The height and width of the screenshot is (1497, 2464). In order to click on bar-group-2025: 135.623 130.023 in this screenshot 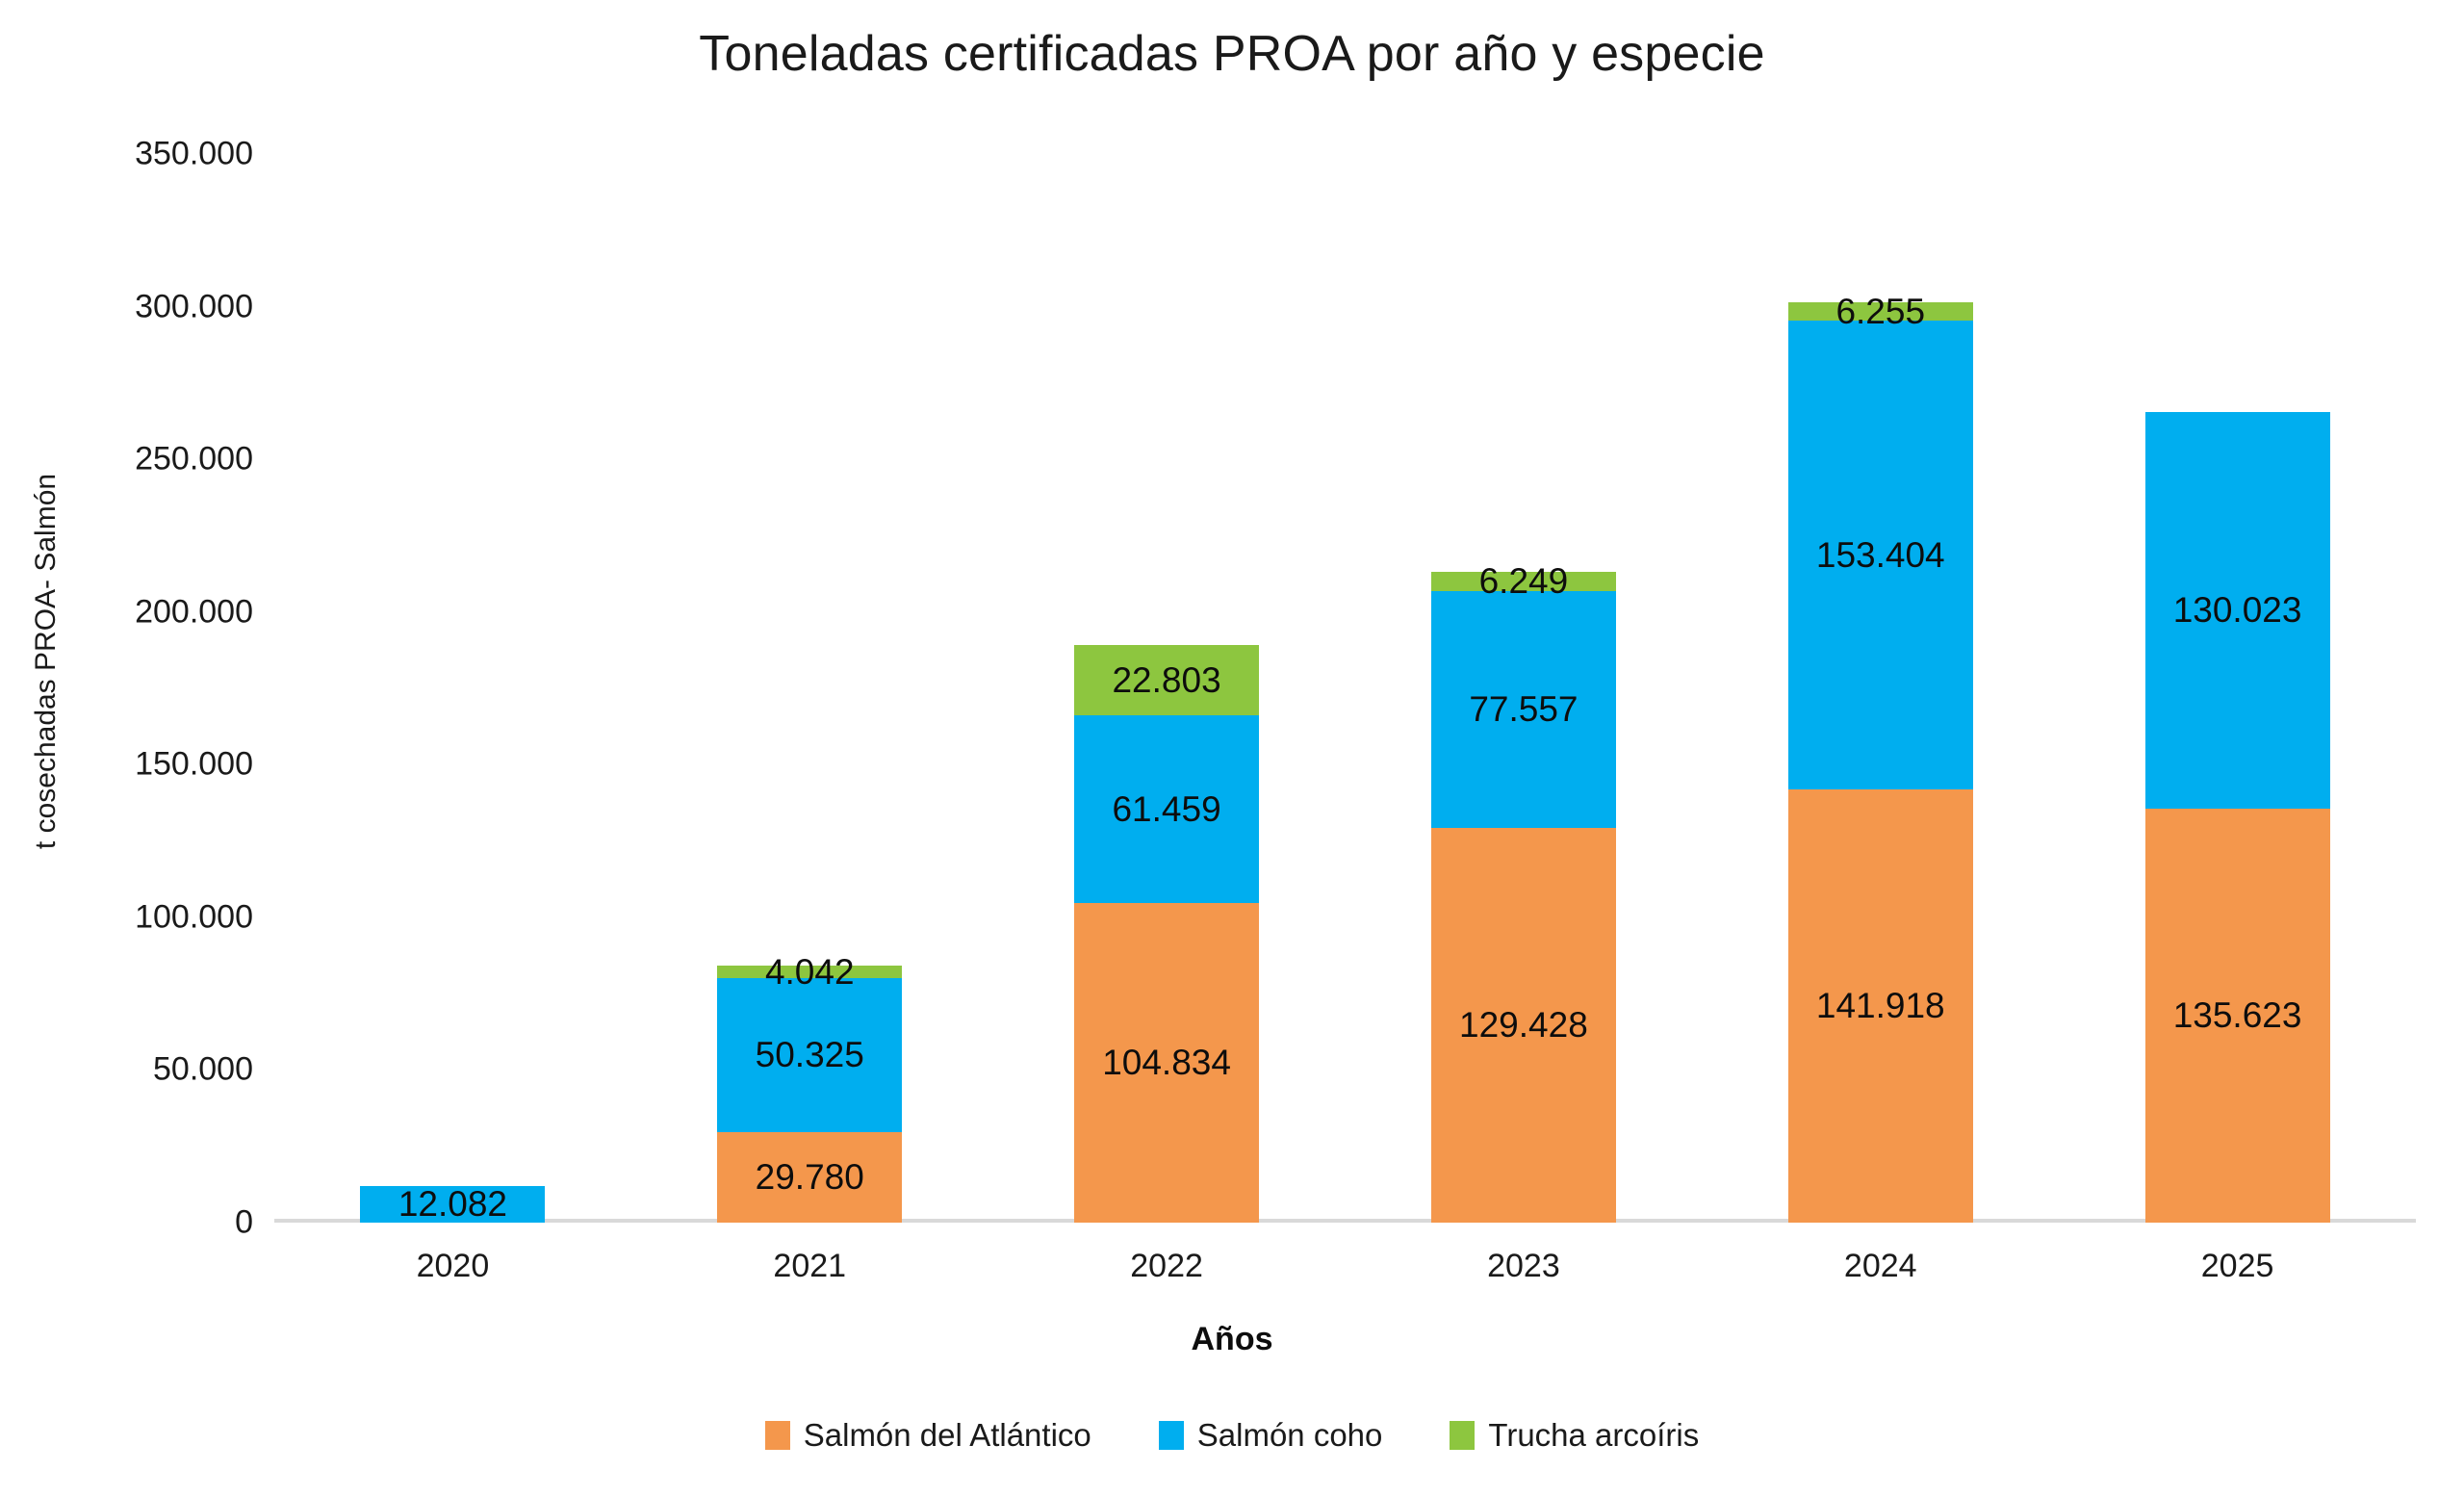, I will do `click(2237, 817)`.